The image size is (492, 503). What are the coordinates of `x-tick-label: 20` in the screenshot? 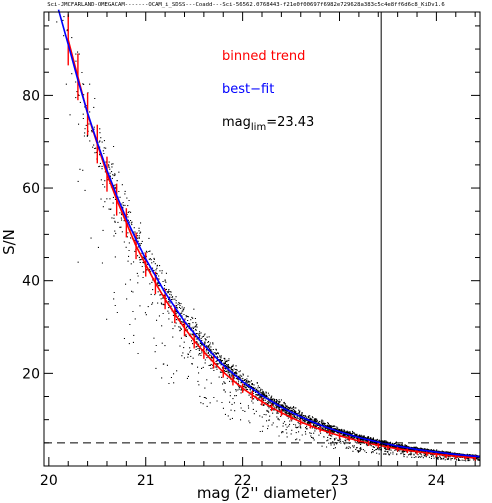 It's located at (49, 481).